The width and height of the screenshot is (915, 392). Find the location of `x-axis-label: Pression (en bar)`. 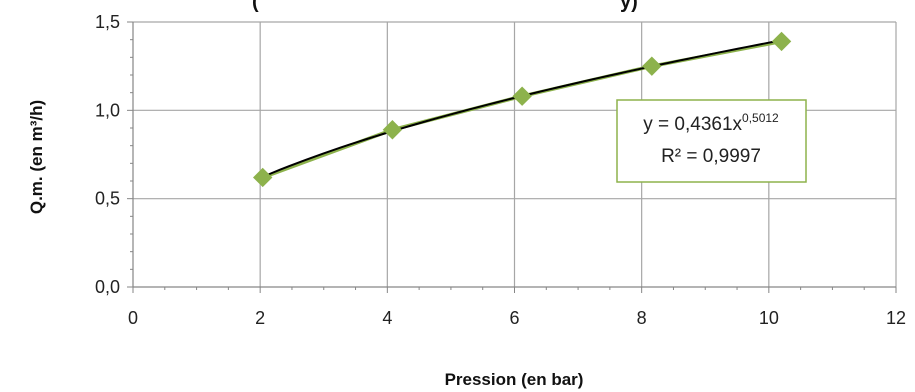

x-axis-label: Pression (en bar) is located at coordinates (514, 379).